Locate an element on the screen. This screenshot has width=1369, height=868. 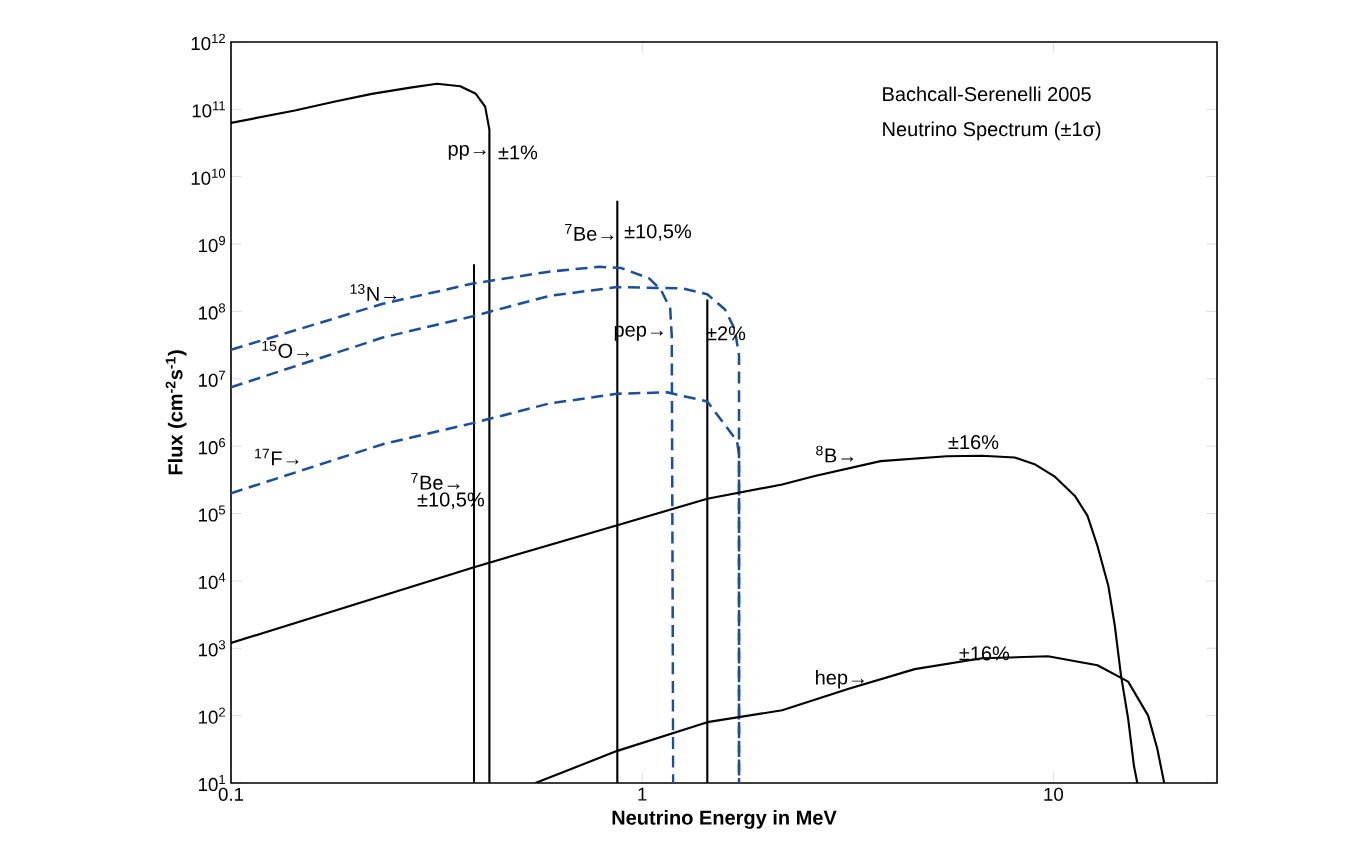
y-tick-label: 10$^{10}$ is located at coordinates (208, 176).